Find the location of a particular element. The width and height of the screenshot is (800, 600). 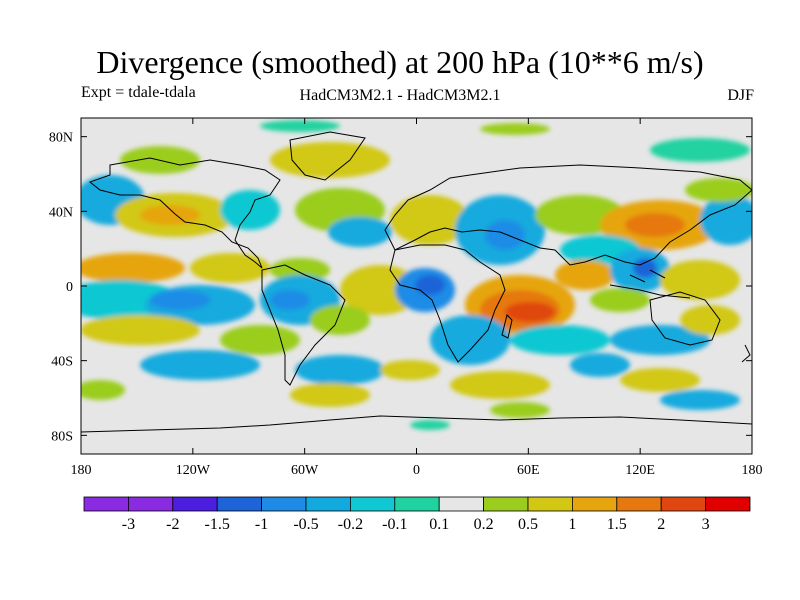

lat-label: 40N is located at coordinates (61, 212).